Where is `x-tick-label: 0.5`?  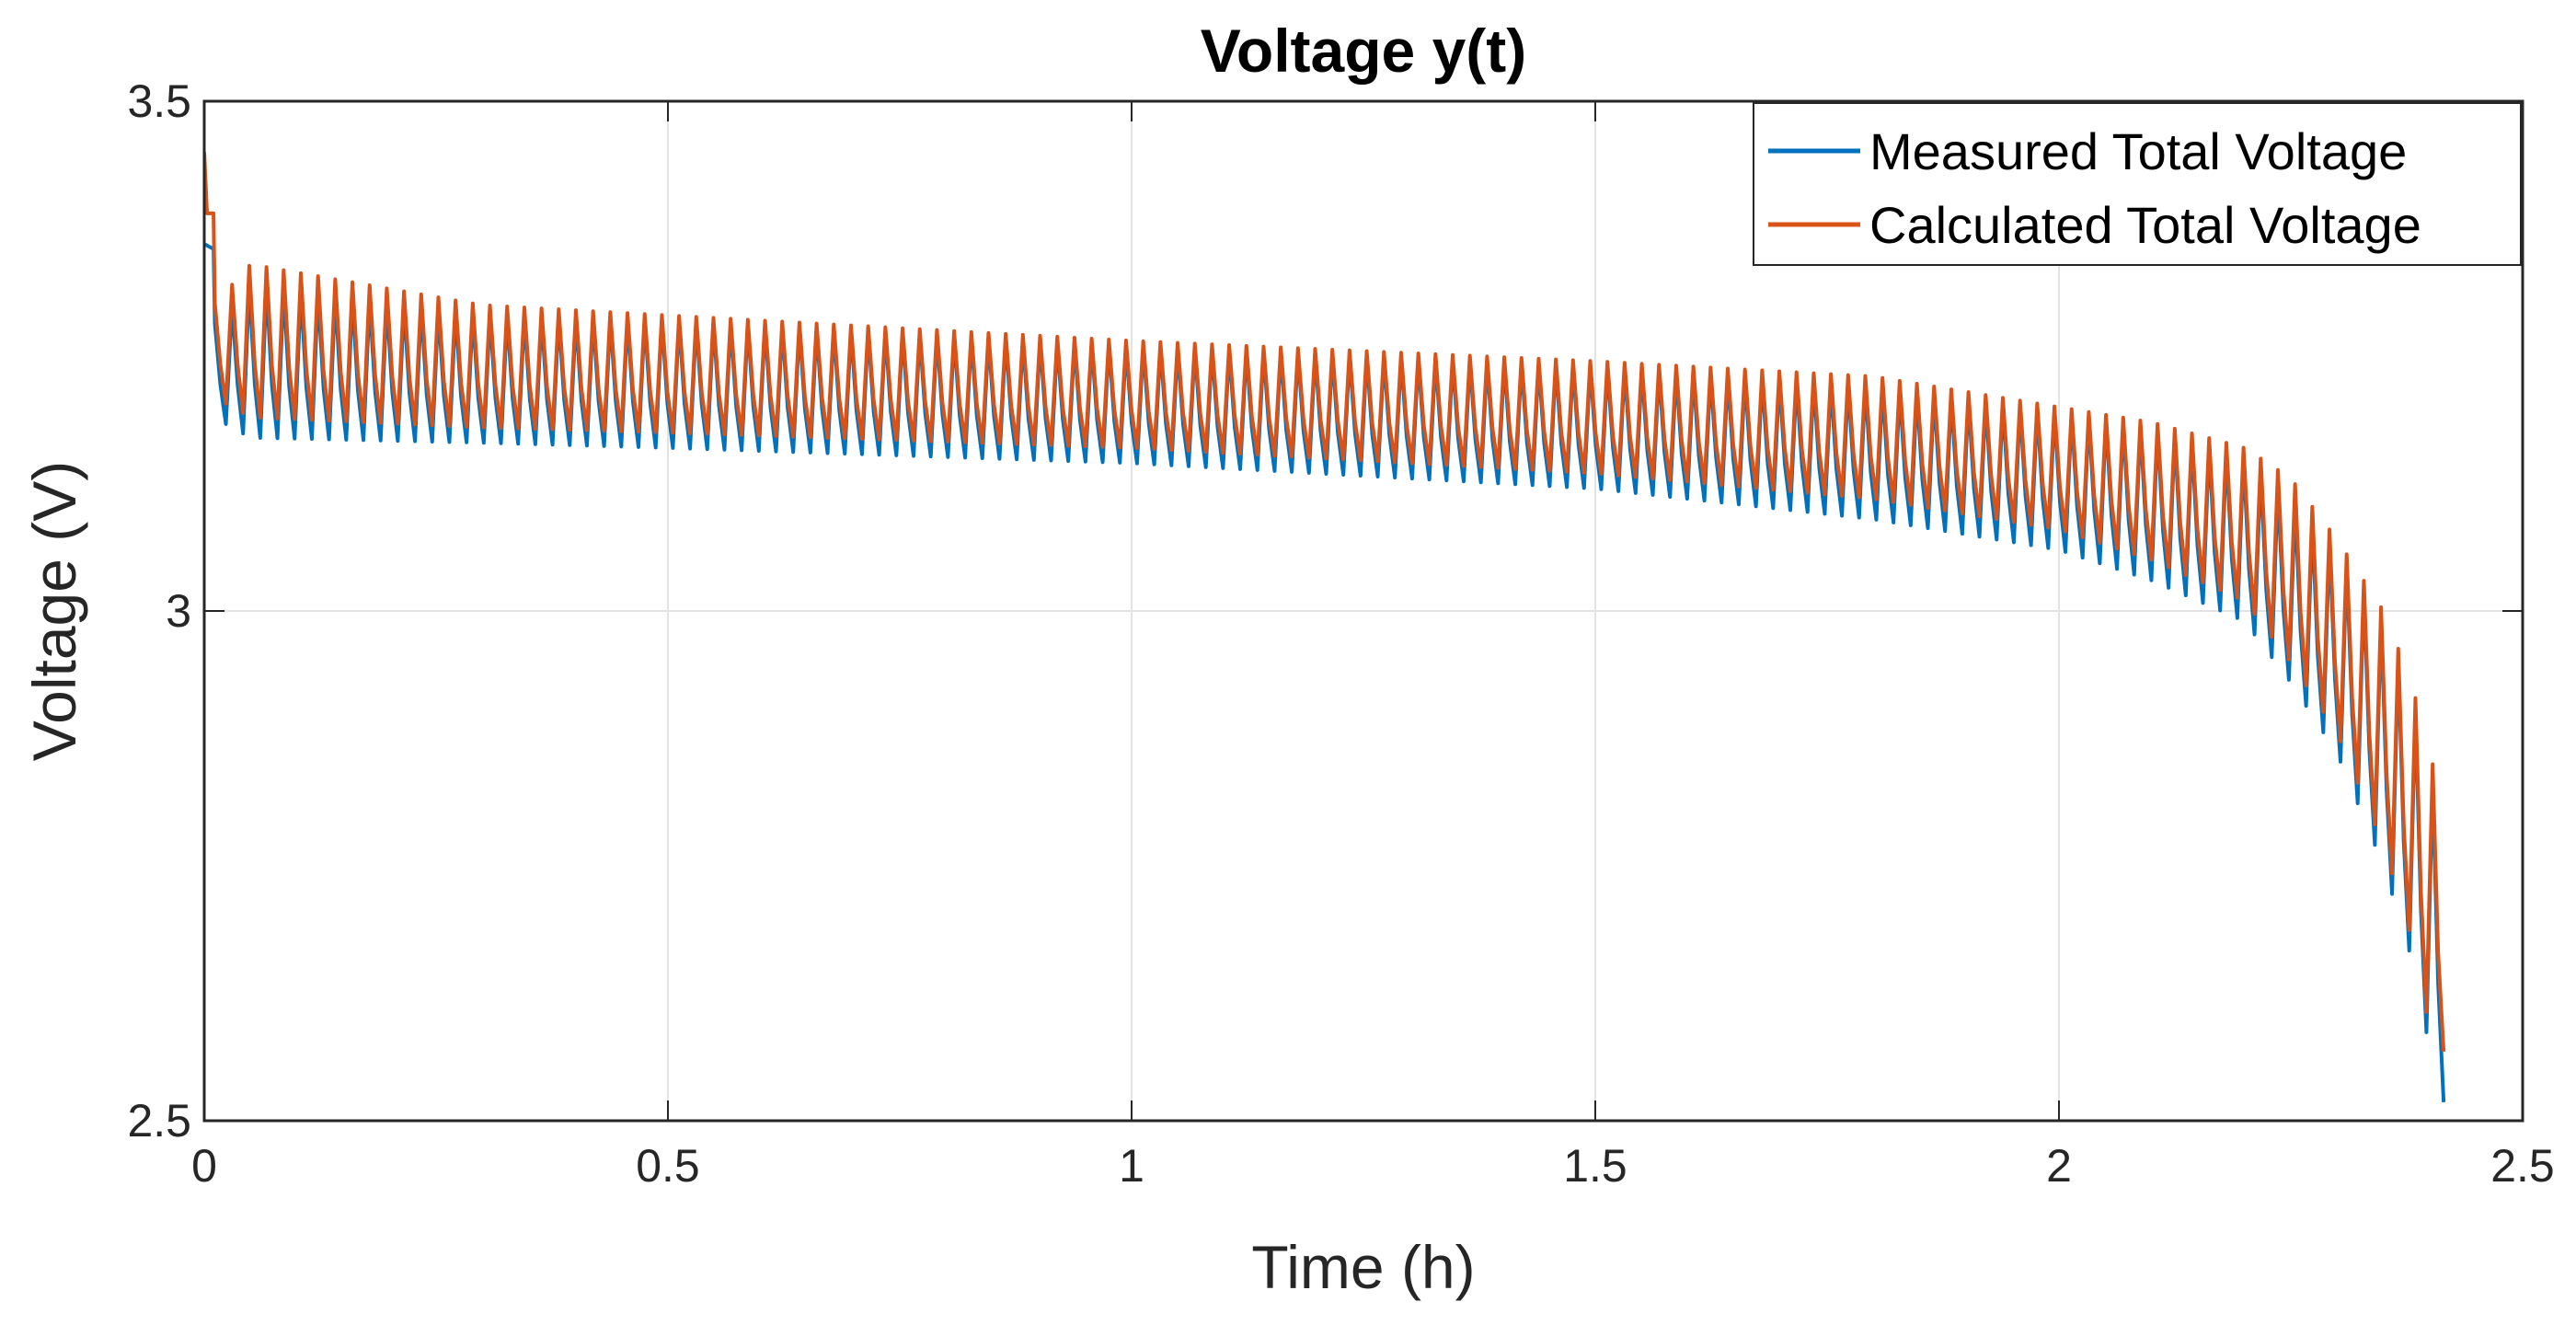
x-tick-label: 0.5 is located at coordinates (668, 1166).